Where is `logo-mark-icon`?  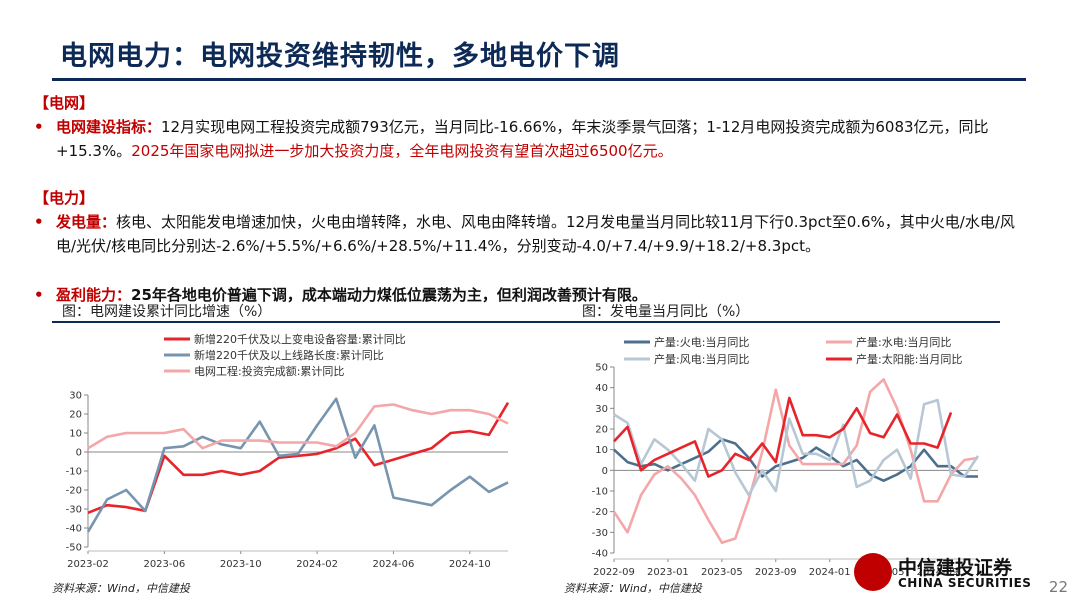 logo-mark-icon is located at coordinates (873, 572).